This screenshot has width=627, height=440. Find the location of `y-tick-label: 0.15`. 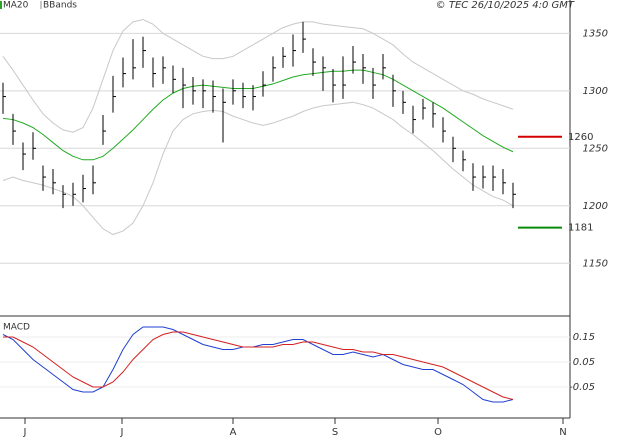

y-tick-label: 0.15 is located at coordinates (584, 337).